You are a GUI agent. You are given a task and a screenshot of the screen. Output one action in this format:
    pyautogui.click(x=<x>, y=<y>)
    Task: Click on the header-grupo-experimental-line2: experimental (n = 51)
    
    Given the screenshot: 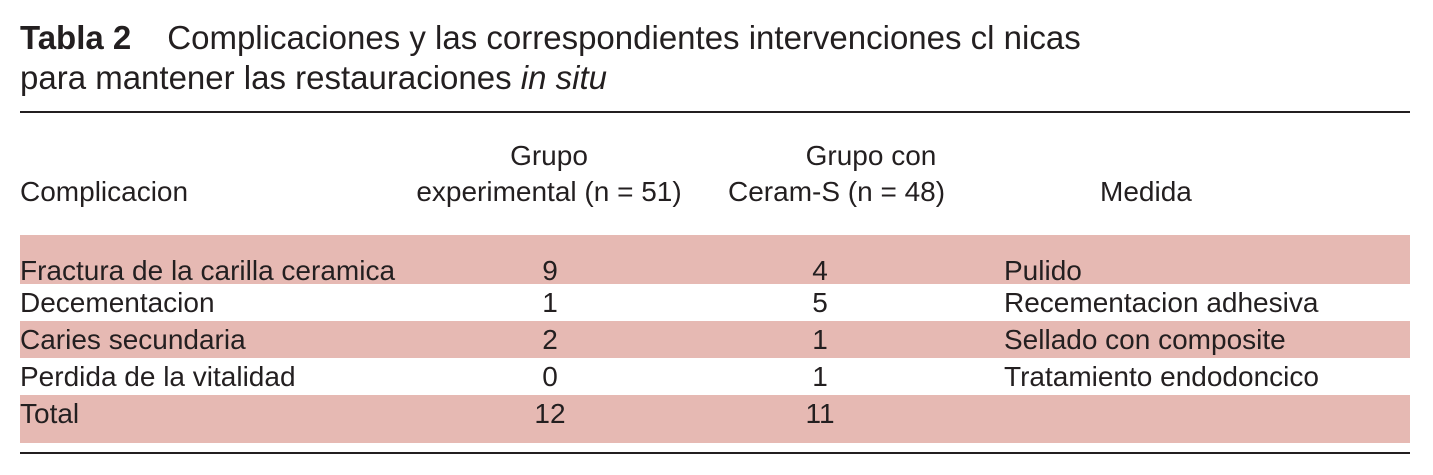 What is the action you would take?
    pyautogui.click(x=549, y=191)
    